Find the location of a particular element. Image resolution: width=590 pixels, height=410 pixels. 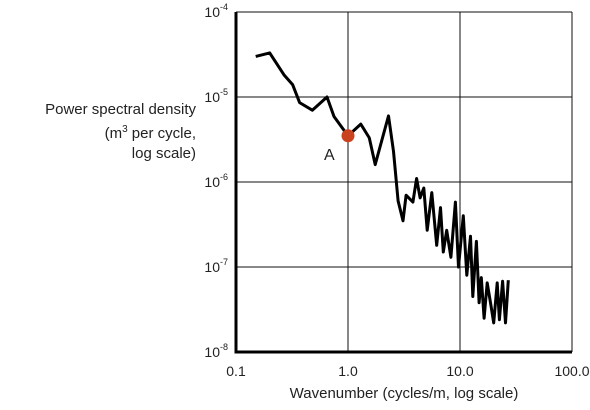

x-tick-label: 10.0 is located at coordinates (459, 371).